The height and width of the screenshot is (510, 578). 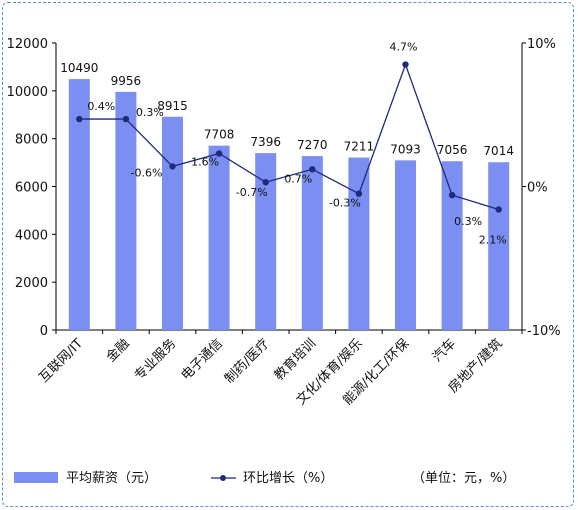 I want to click on bar-value-label: 7056, so click(x=452, y=150).